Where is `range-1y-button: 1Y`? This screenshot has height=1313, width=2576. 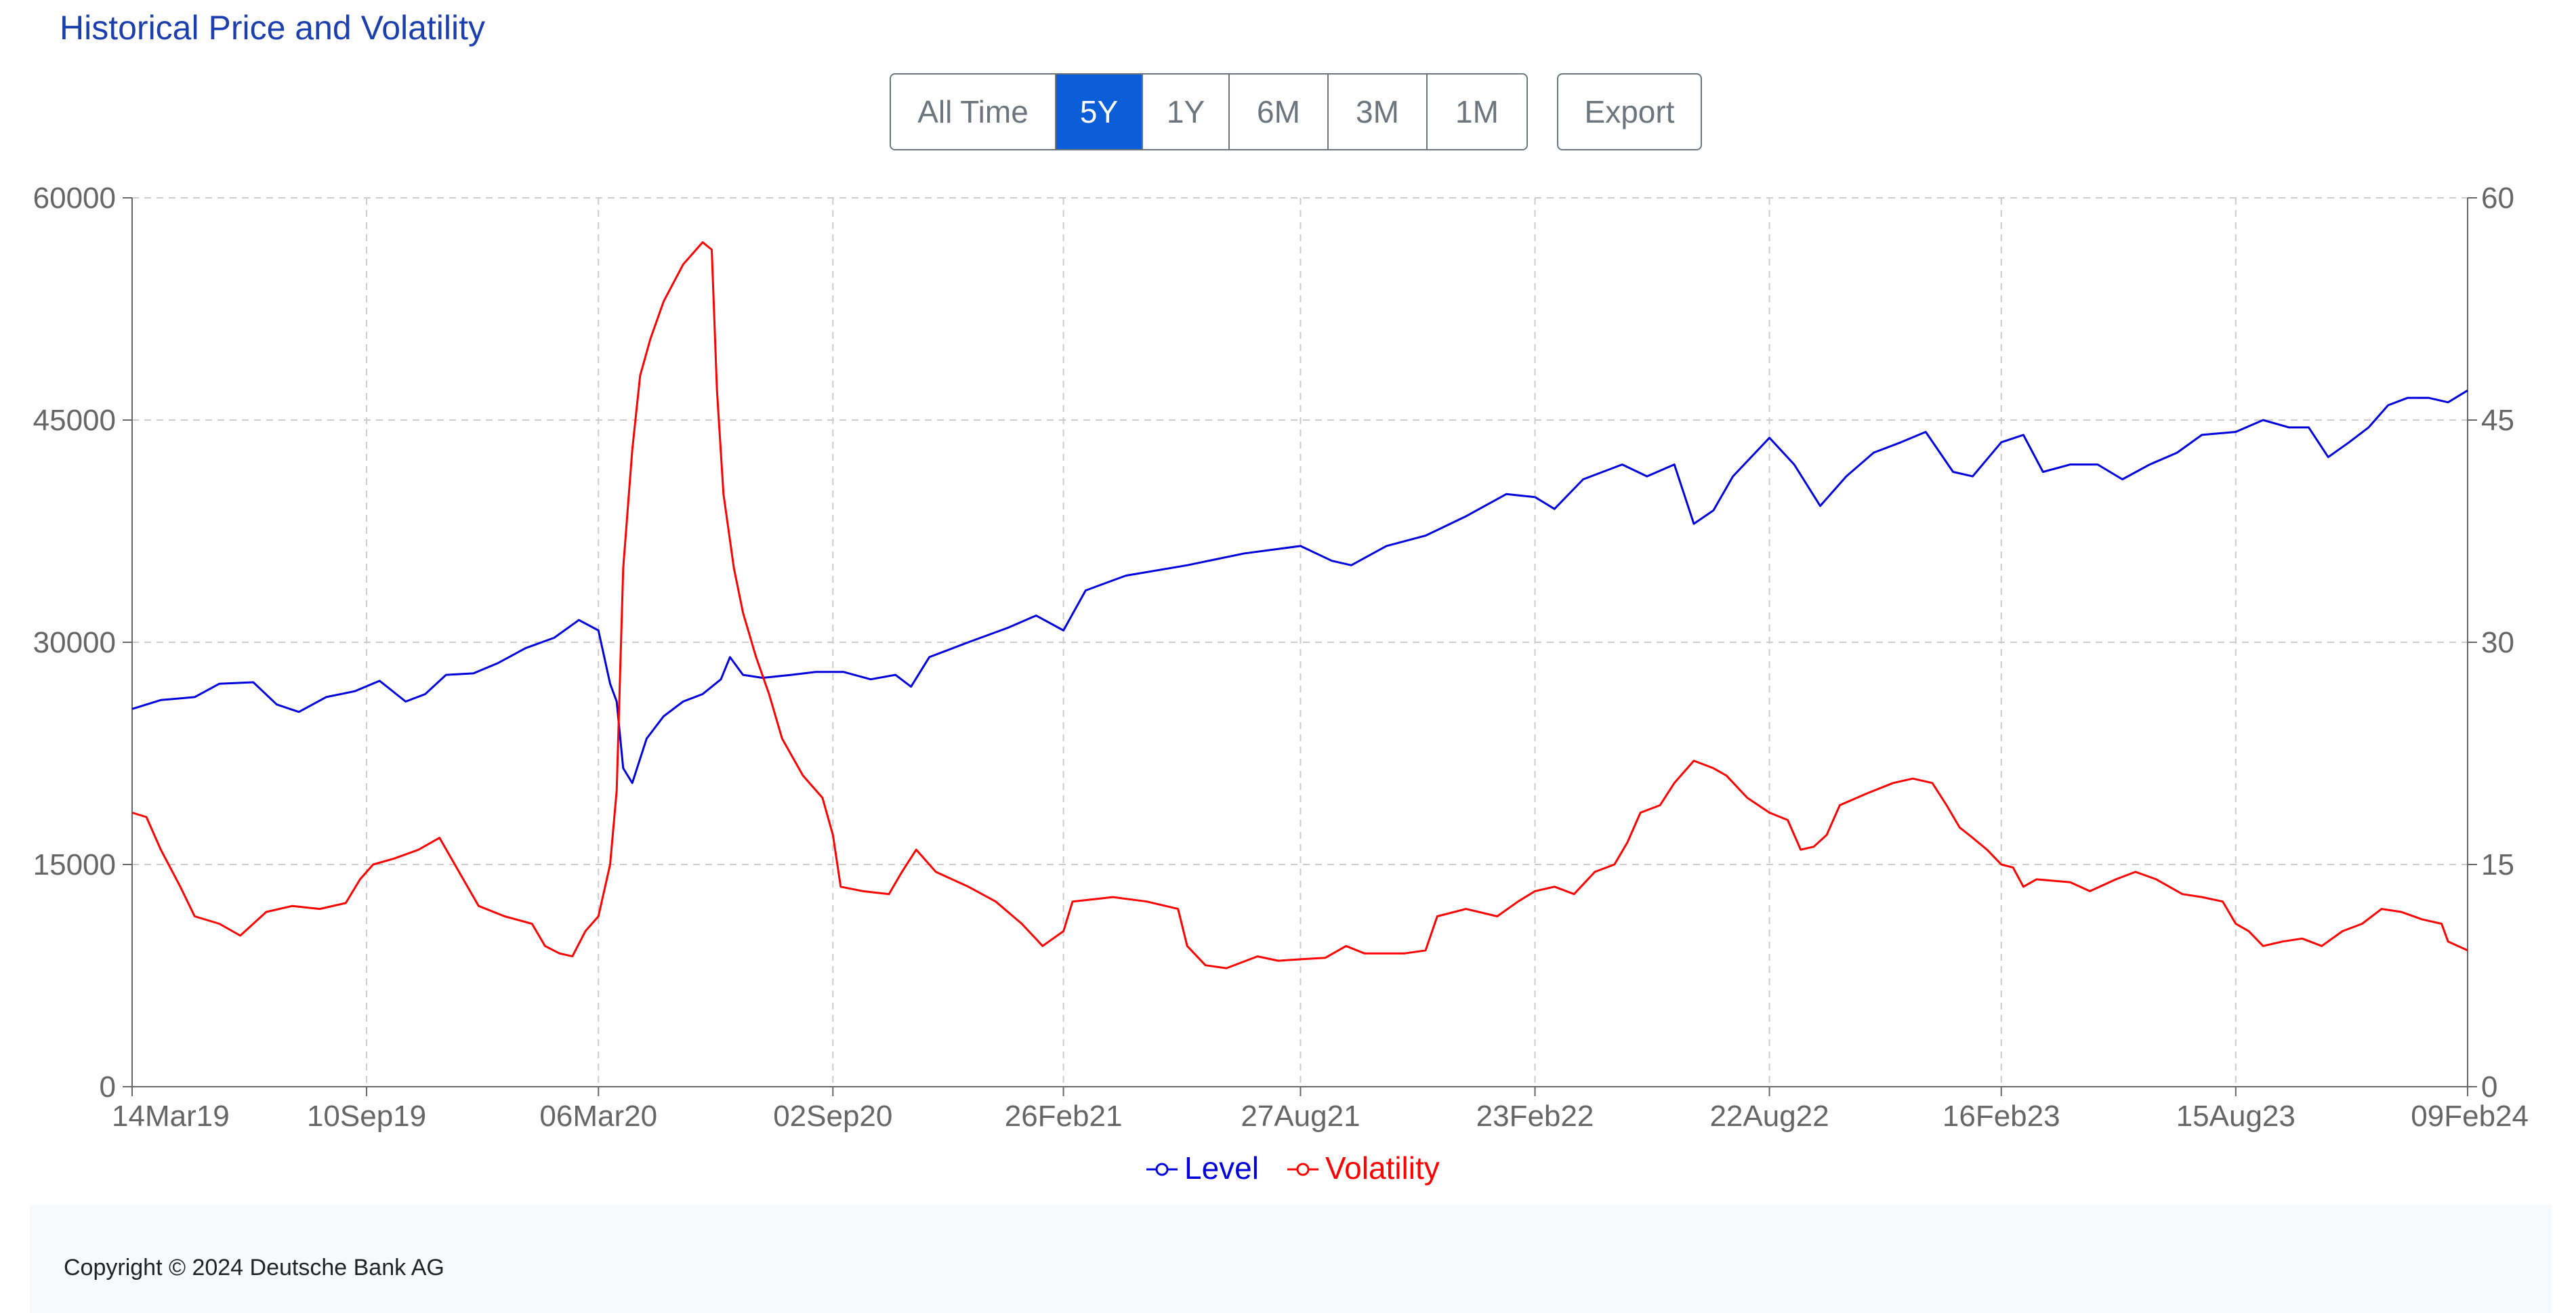 range-1y-button: 1Y is located at coordinates (1186, 112).